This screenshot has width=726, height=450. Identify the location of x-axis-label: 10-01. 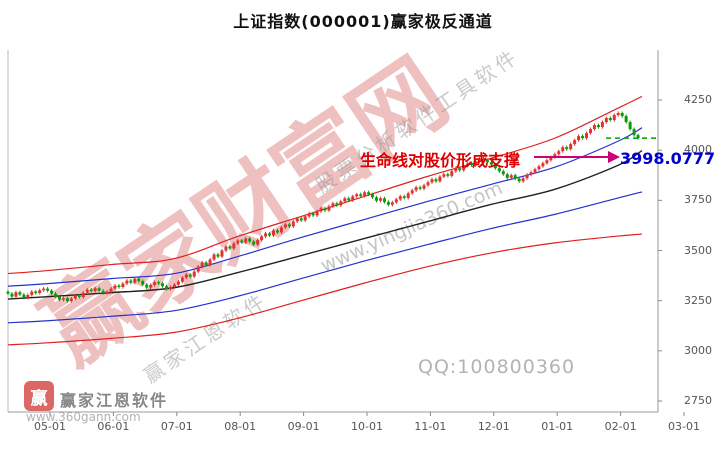
(367, 426).